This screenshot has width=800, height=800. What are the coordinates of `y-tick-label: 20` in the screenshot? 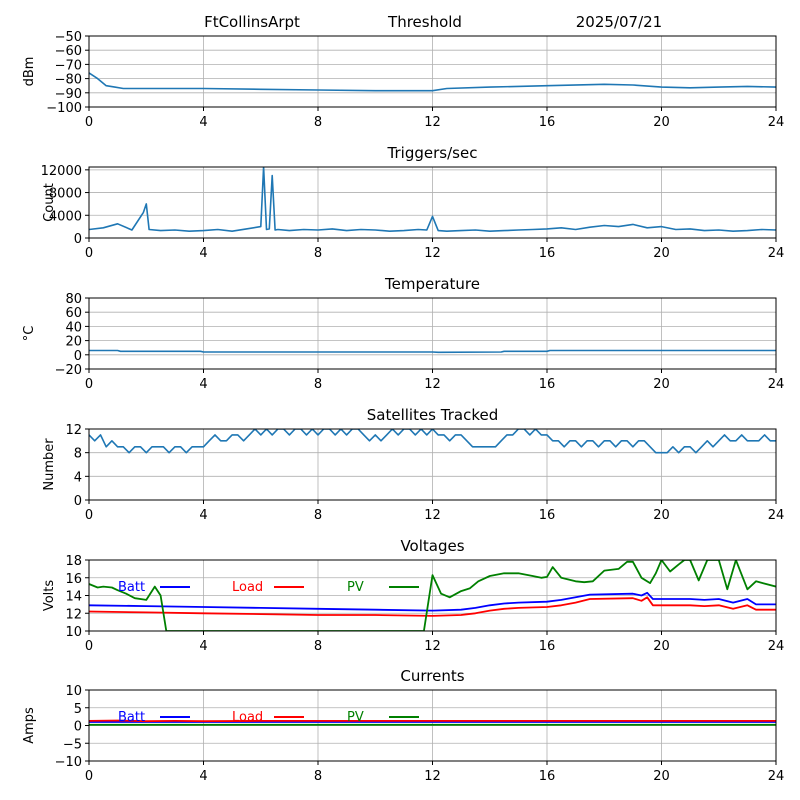 It's located at (73, 342).